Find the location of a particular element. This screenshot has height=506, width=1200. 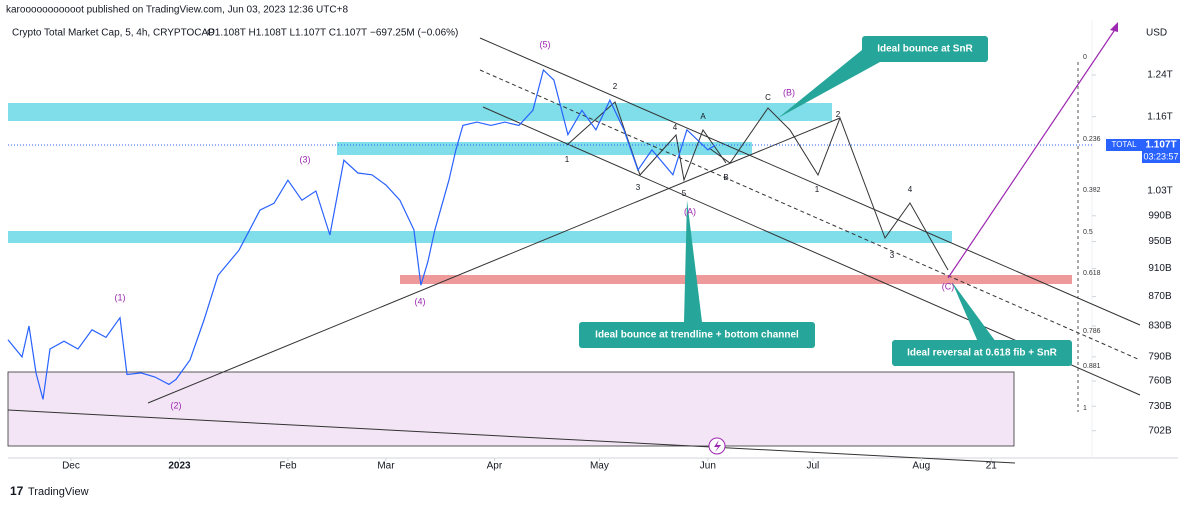

callout-text: Ideal bounce at SnR is located at coordinates (925, 49).